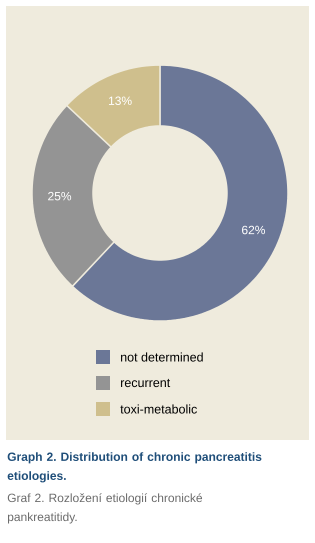  Describe the element at coordinates (254, 230) in the screenshot. I see `data-label: 62%` at that location.